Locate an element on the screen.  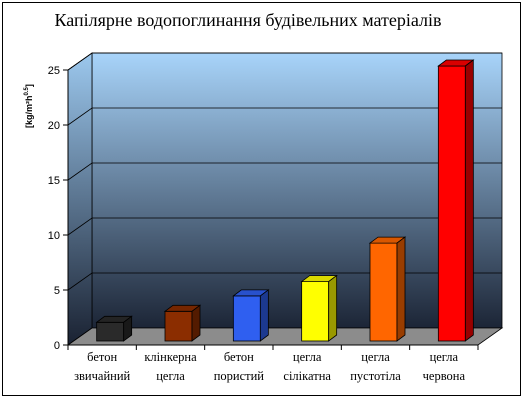
y-tick-label: 5 is located at coordinates (57, 291).